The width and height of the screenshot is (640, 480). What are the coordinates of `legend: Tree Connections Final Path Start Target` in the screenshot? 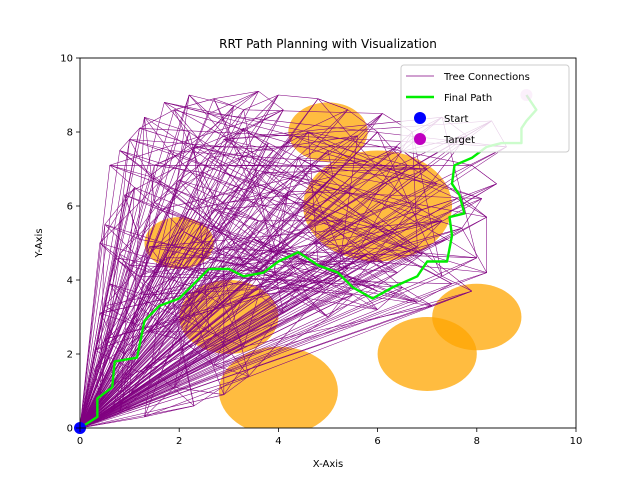 It's located at (485, 108).